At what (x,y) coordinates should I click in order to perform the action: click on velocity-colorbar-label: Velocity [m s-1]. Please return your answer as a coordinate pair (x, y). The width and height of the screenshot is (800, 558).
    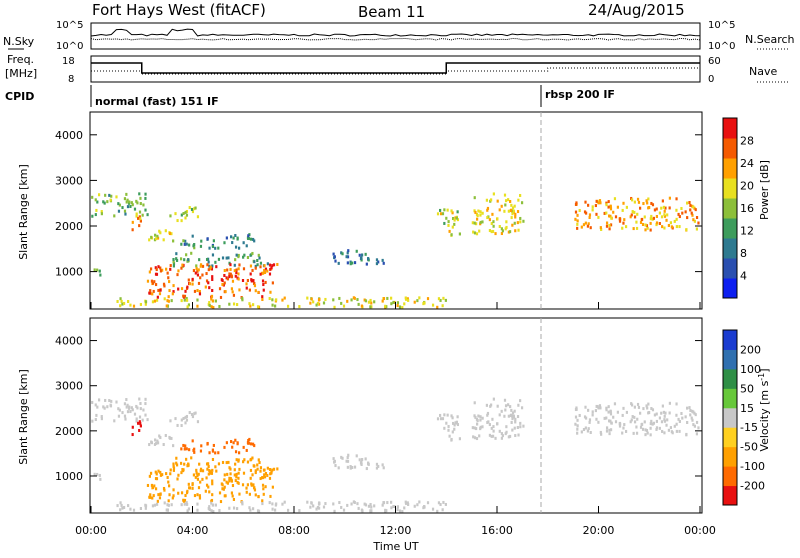
    Looking at the image, I should click on (764, 409).